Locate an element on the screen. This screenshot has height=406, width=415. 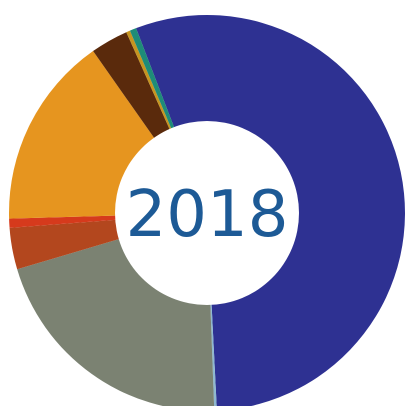
center-label: 2018 is located at coordinates (207, 215).